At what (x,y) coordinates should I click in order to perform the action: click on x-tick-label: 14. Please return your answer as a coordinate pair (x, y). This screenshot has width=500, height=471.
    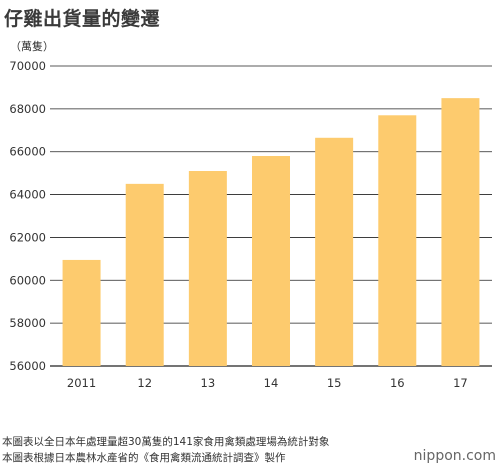
    Looking at the image, I should click on (271, 383).